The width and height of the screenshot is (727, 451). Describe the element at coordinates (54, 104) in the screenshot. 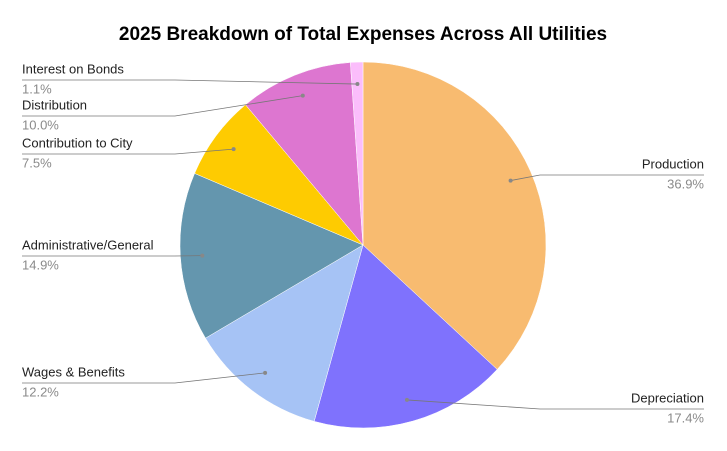

I see `slice-label: Distribution` at that location.